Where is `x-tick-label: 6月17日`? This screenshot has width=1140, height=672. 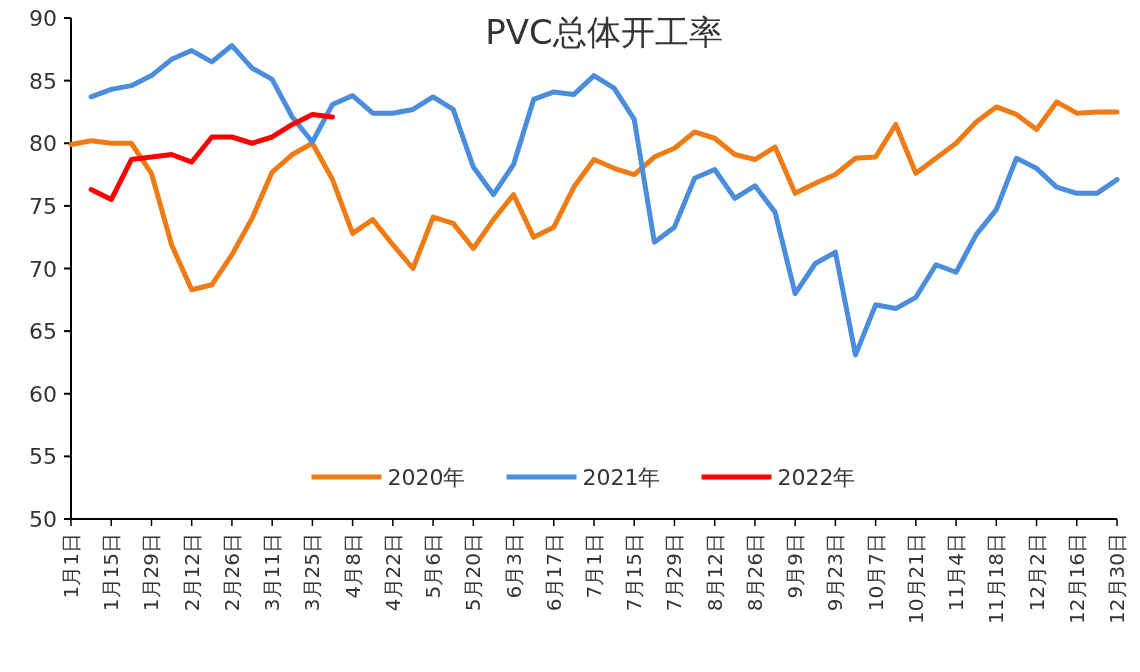 x-tick-label: 6月17日 is located at coordinates (553, 572).